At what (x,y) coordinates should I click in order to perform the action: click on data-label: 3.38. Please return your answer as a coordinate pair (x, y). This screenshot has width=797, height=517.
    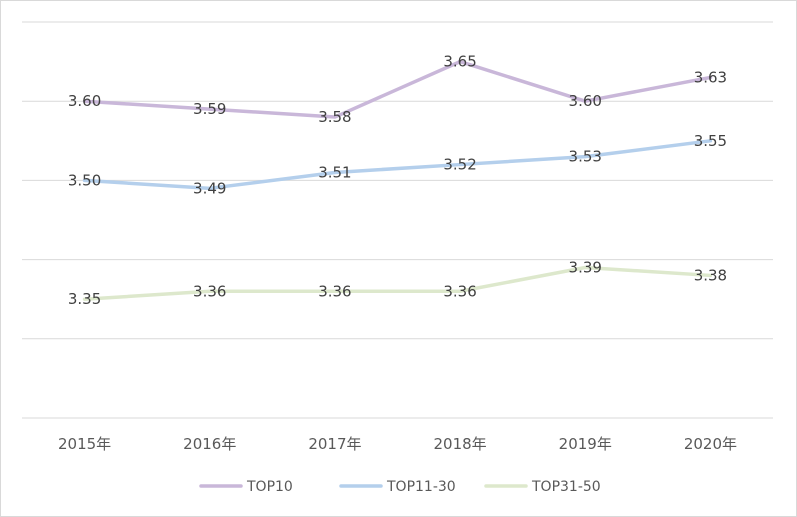
    Looking at the image, I should click on (710, 275).